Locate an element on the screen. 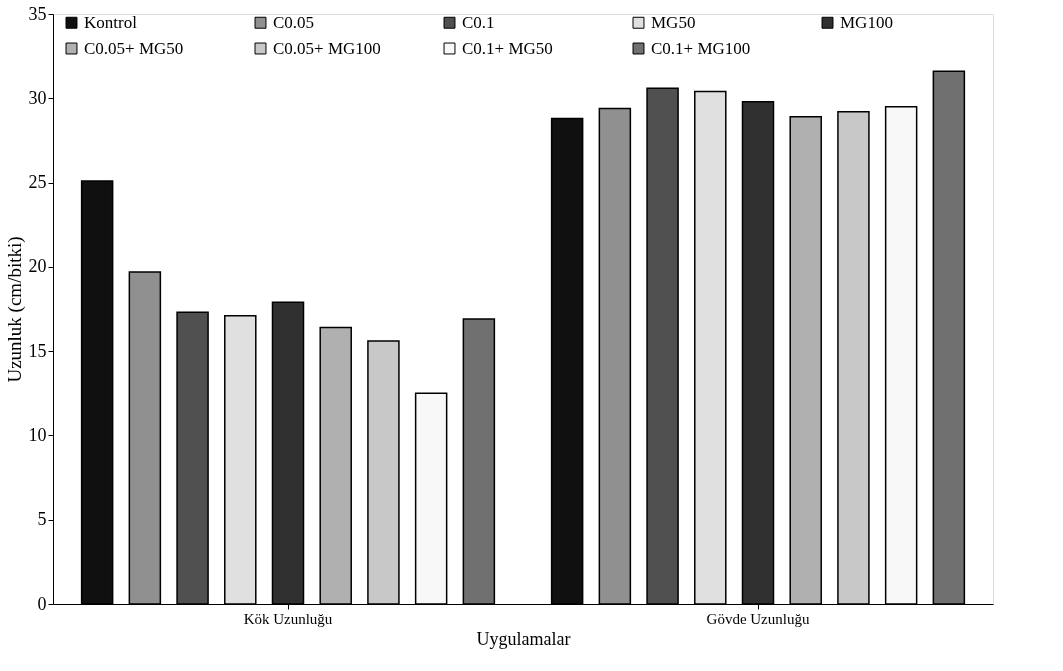 This screenshot has width=1063, height=671. legend-label: C0.05 is located at coordinates (294, 22).